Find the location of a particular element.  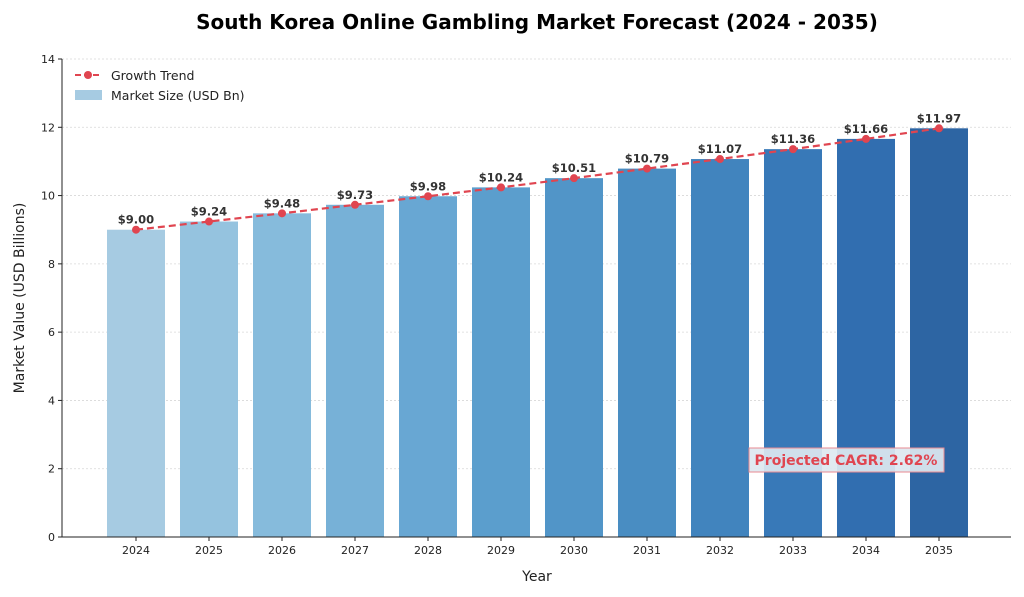

bar-2031 is located at coordinates (647, 352).